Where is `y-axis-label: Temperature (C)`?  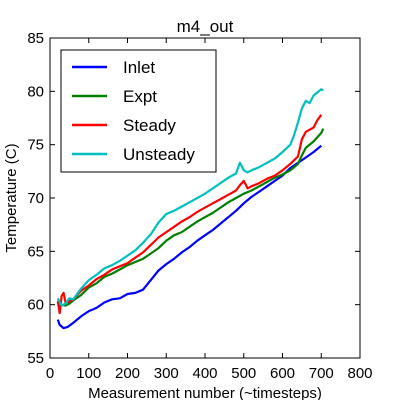 y-axis-label: Temperature (C) is located at coordinates (11, 197).